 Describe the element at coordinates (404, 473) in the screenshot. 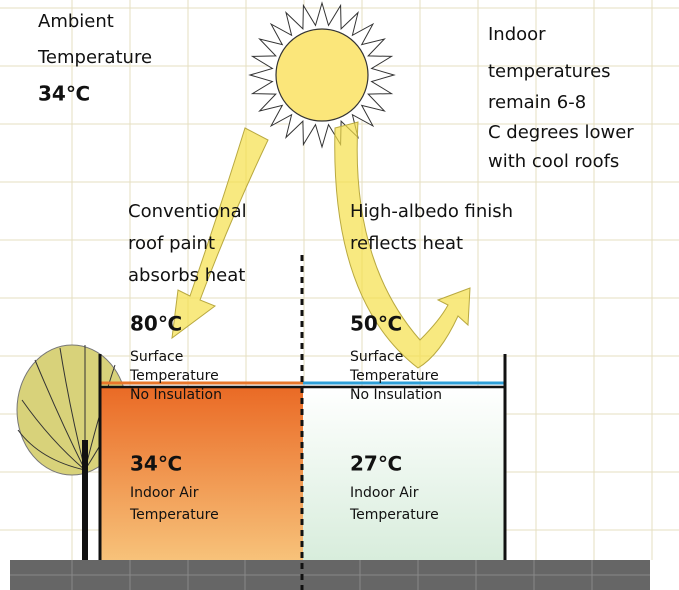

I see `cool-room` at that location.